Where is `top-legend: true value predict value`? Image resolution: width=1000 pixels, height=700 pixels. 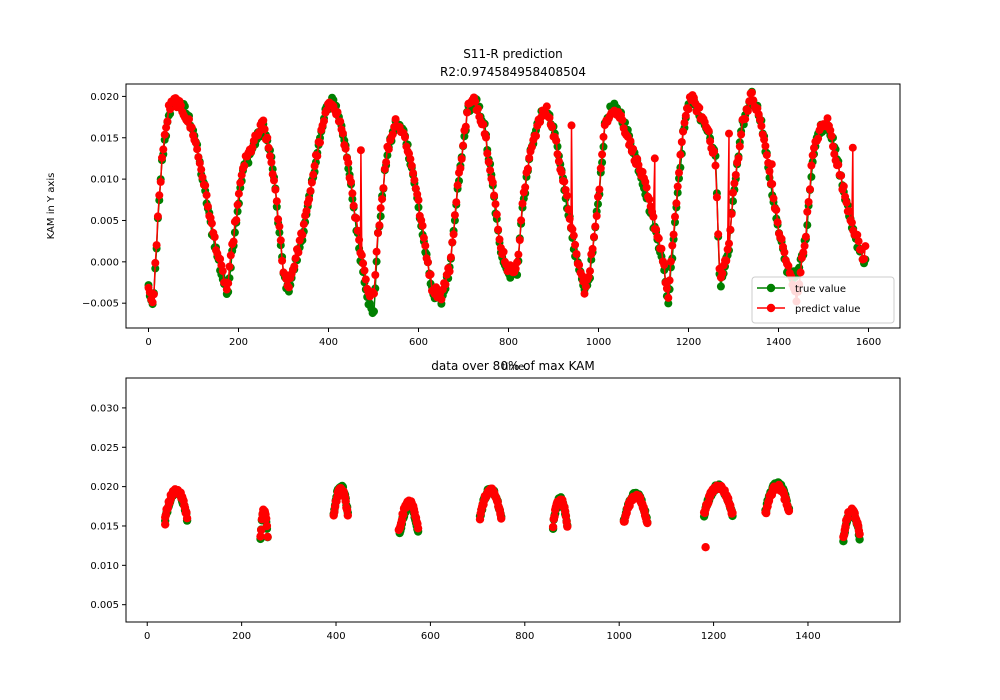 top-legend: true value predict value is located at coordinates (823, 300).